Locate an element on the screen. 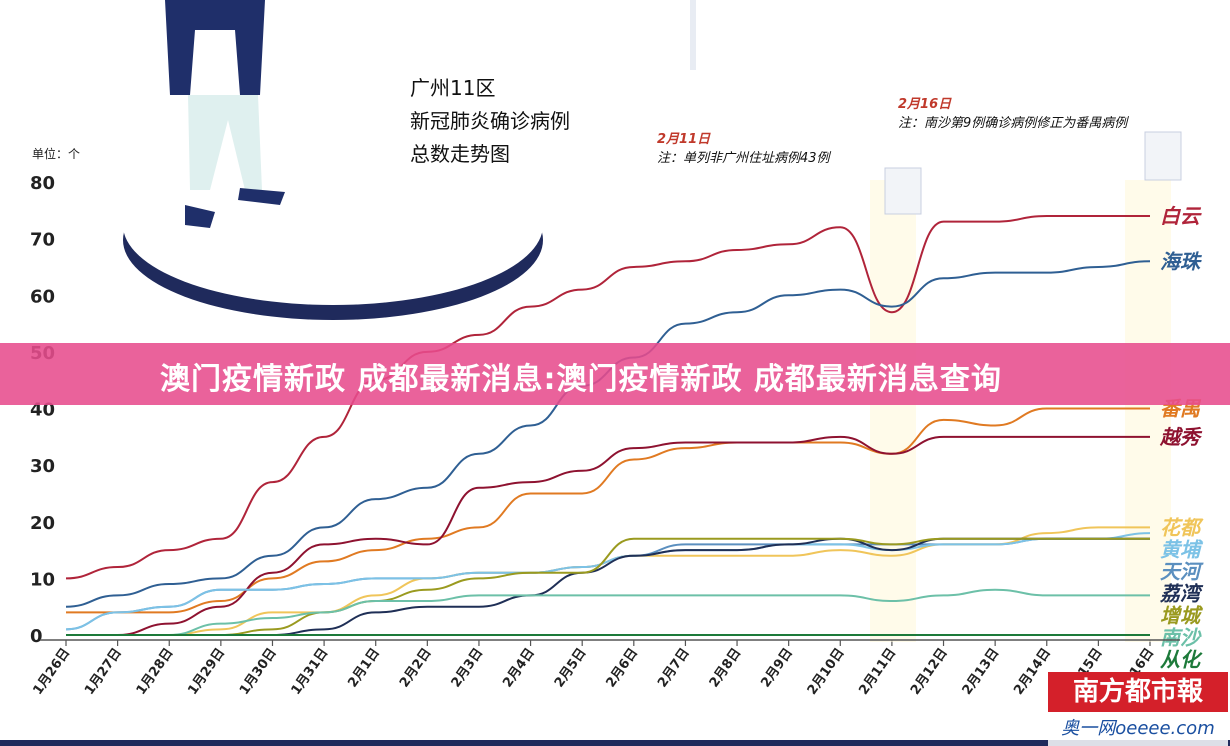  x-tick-label: 2月2日 is located at coordinates (416, 668).